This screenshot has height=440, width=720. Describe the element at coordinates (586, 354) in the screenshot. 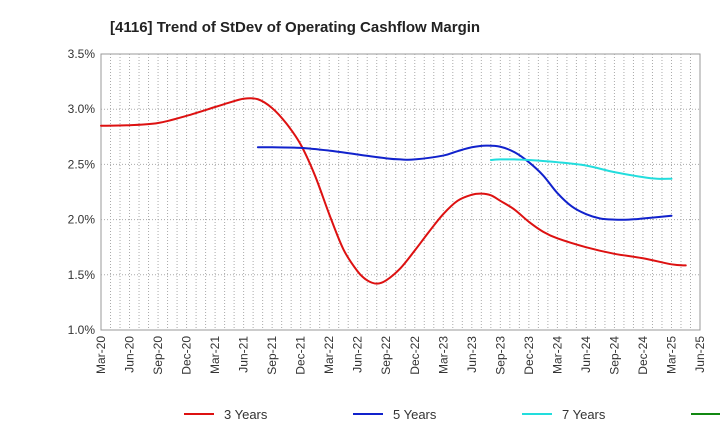

I see `x-tick-label: Jun-24` at that location.